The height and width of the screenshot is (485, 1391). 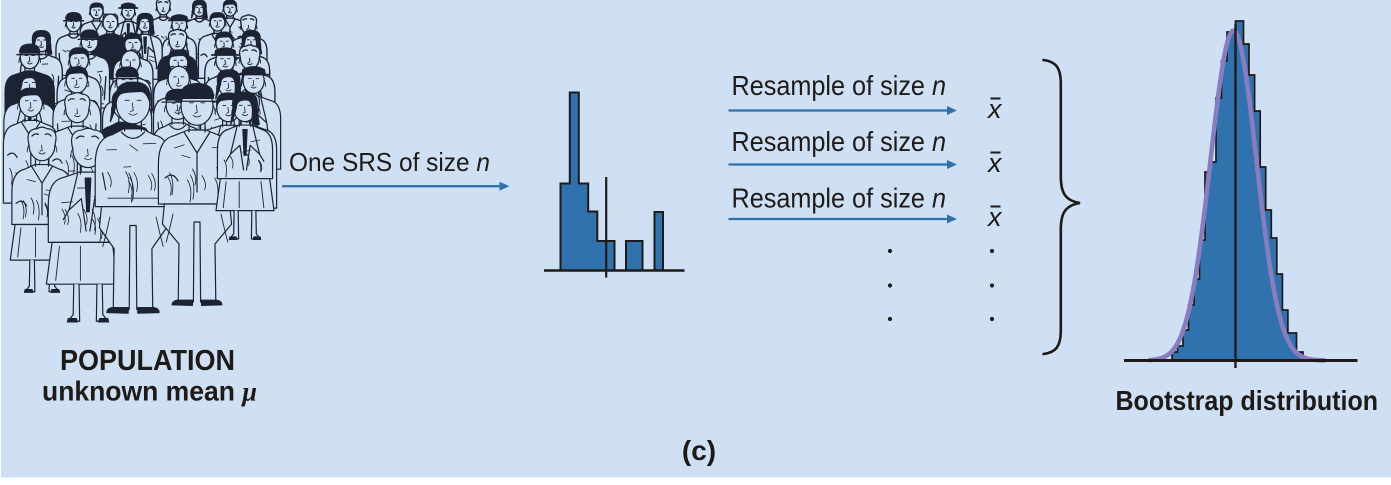 What do you see at coordinates (389, 162) in the screenshot?
I see `svg-text: One SRS of size n` at bounding box center [389, 162].